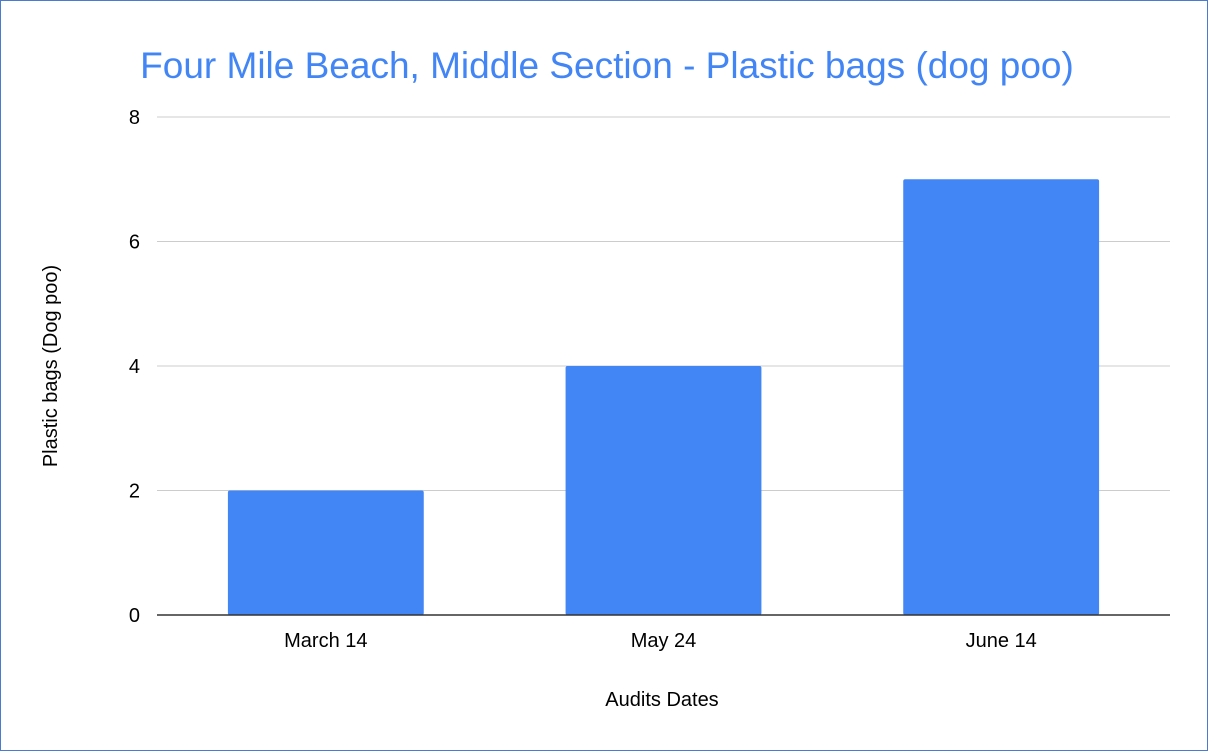  I want to click on x-tick-label: May 24, so click(664, 641).